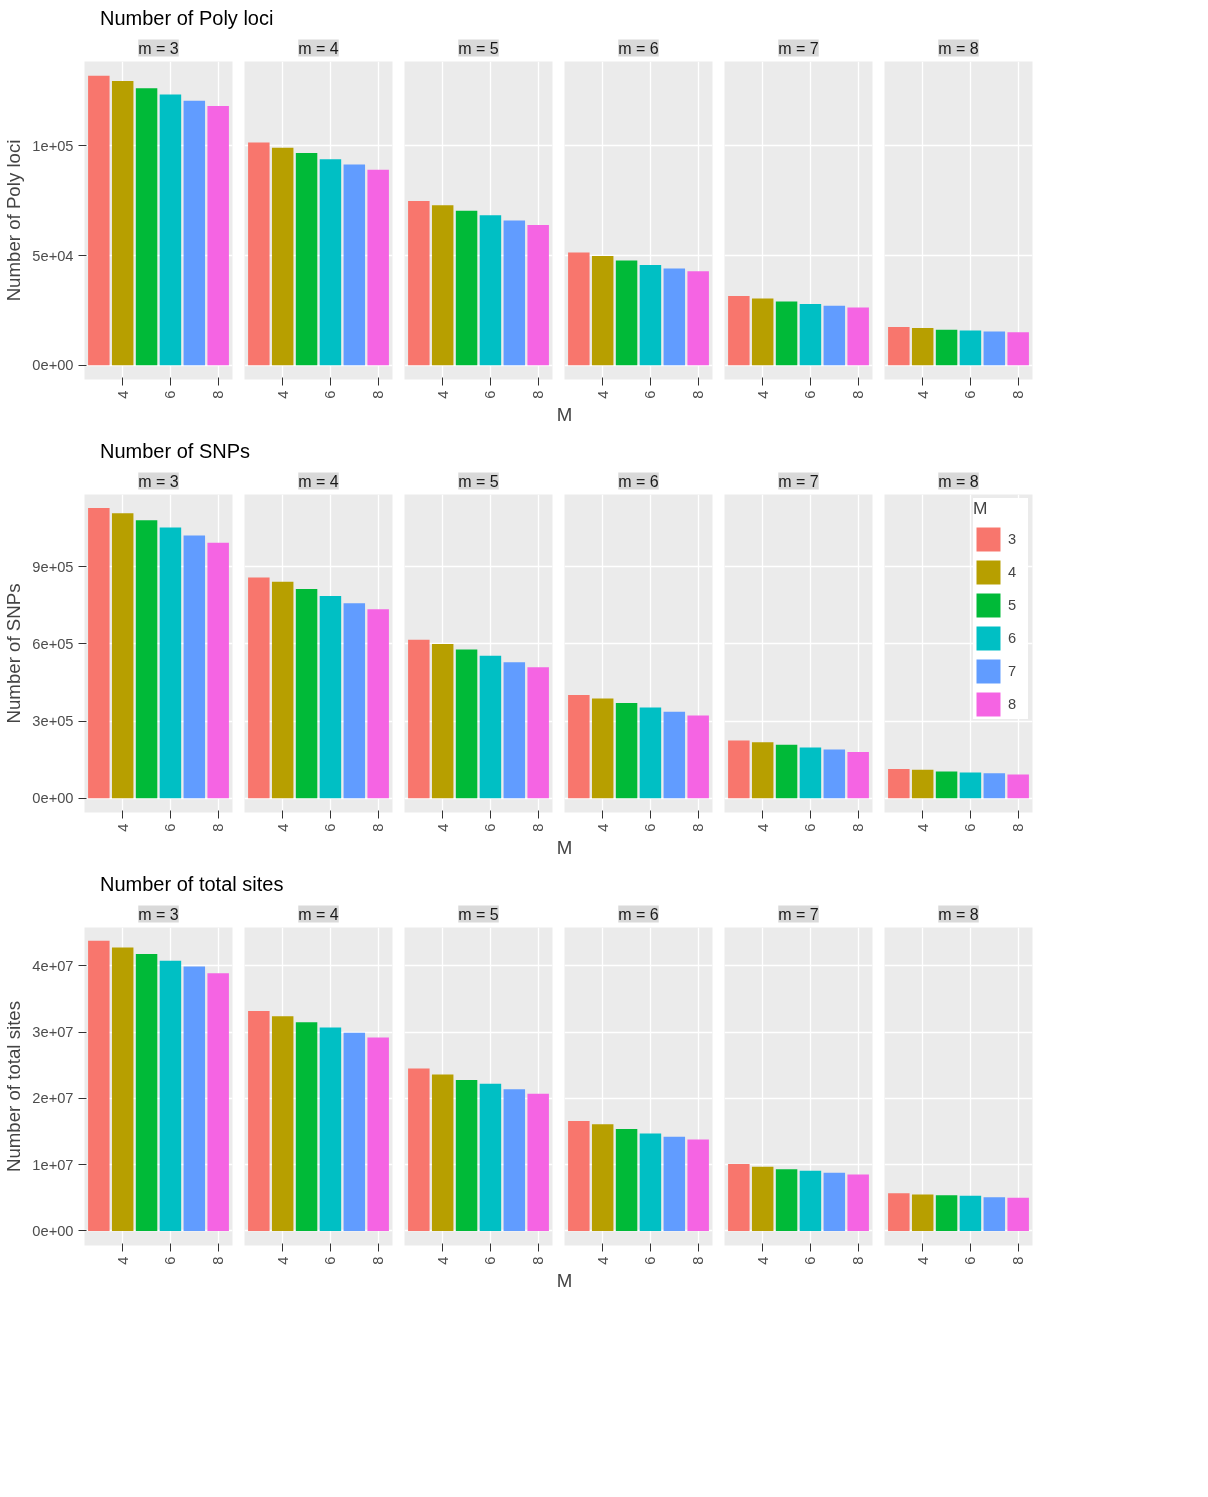 Image resolution: width=1208 pixels, height=1497 pixels. I want to click on legend-label: 3, so click(1013, 539).